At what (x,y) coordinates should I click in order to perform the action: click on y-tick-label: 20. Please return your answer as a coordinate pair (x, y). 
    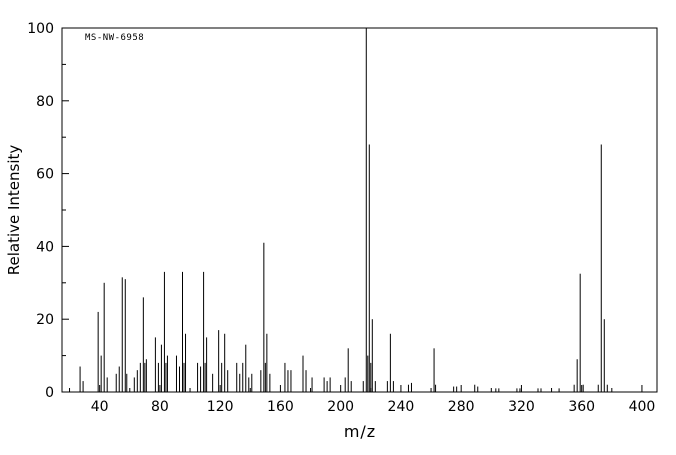
    Looking at the image, I should click on (45, 320).